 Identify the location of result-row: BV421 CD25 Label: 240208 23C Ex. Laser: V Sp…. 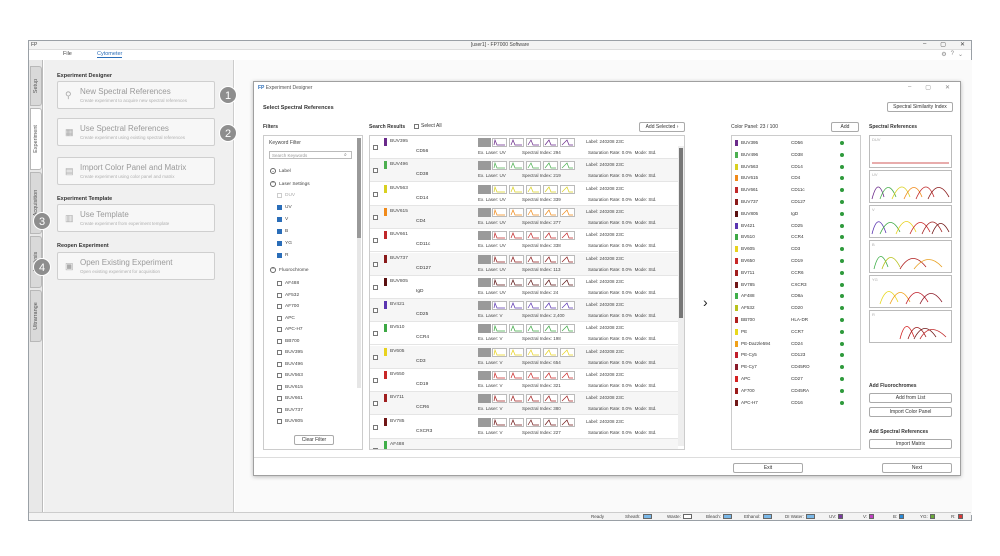
(524, 311).